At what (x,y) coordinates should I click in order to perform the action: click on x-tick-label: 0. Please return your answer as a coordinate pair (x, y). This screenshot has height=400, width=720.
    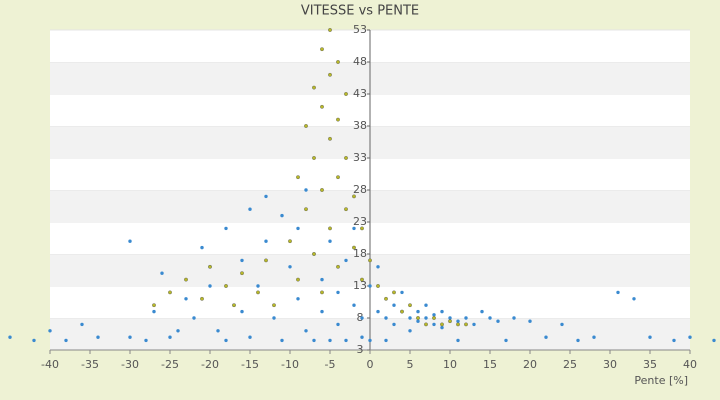
    Looking at the image, I should click on (370, 364).